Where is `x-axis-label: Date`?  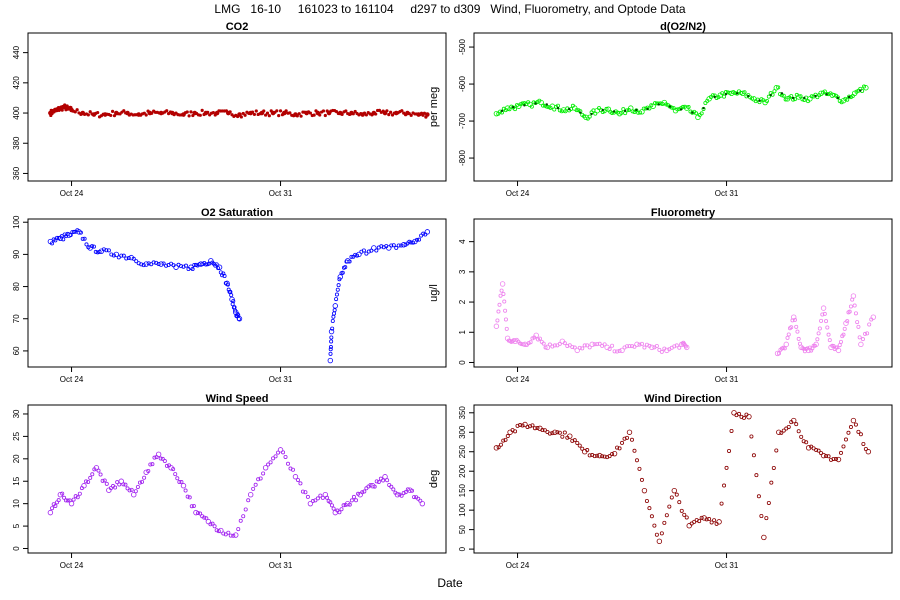 x-axis-label: Date is located at coordinates (450, 583).